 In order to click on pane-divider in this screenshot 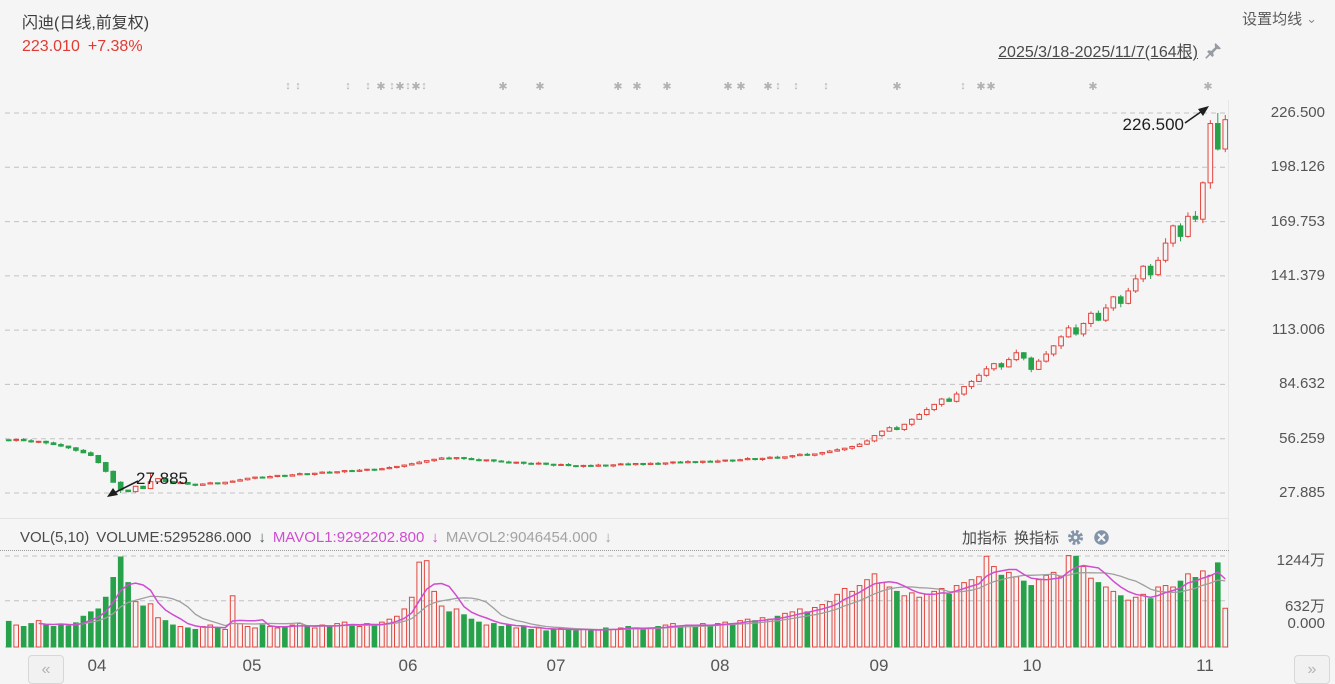, I will do `click(614, 518)`.